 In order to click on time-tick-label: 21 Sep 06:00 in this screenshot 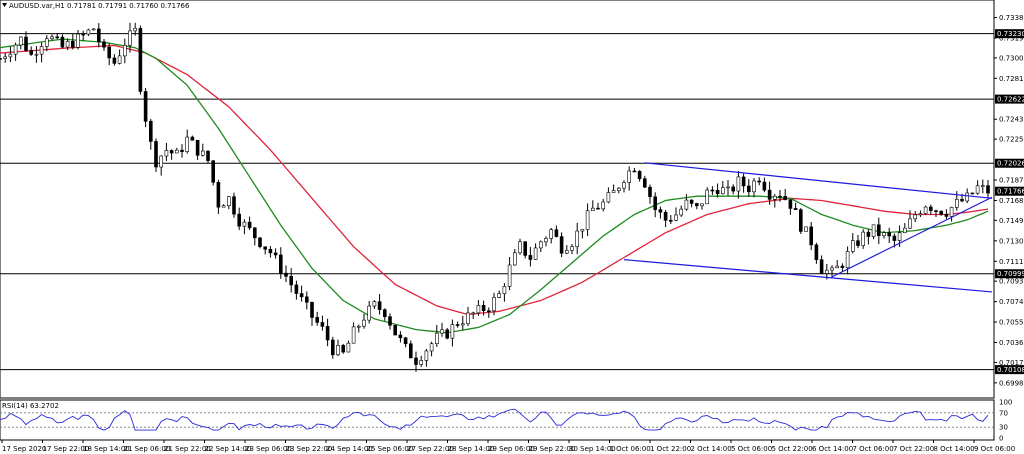, I will do `click(147, 449)`.